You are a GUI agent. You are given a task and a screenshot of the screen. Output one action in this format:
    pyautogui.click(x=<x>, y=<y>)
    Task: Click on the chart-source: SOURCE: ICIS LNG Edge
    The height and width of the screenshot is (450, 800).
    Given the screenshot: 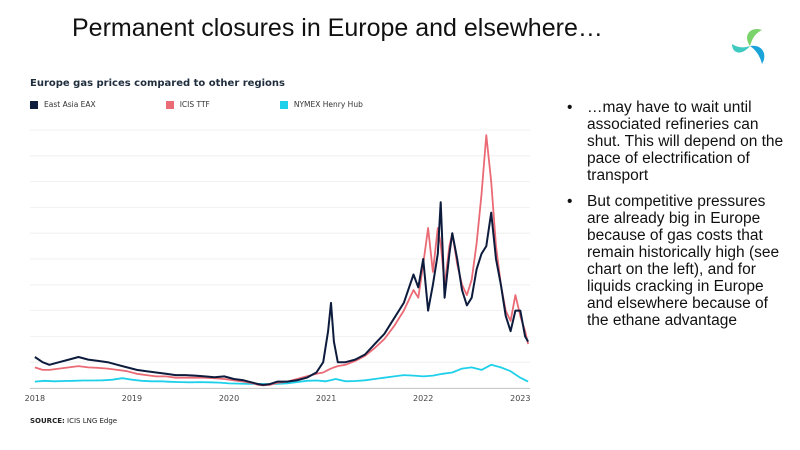 What is the action you would take?
    pyautogui.click(x=73, y=421)
    